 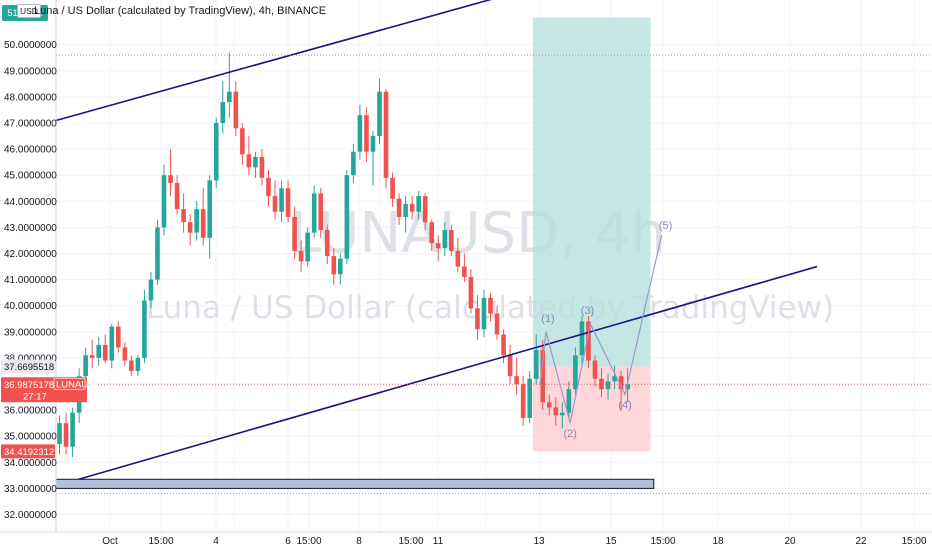 I want to click on price-axis-label: 34.0000000, so click(x=30, y=463).